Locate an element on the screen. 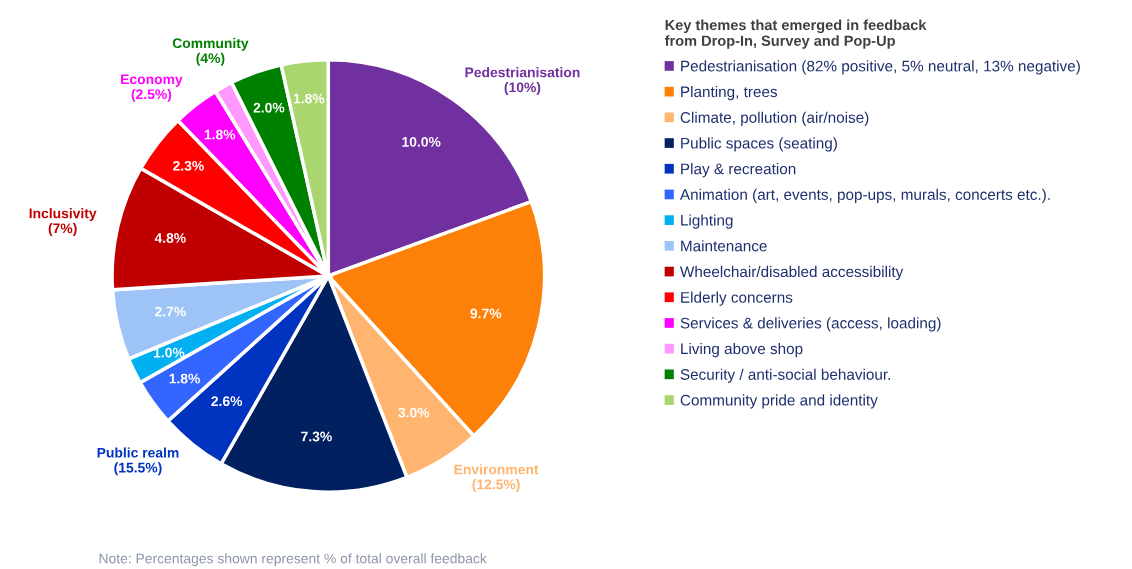  legend-label: Pedestrianisation (82% positive, 5% neutral, 13% negative) is located at coordinates (880, 67).